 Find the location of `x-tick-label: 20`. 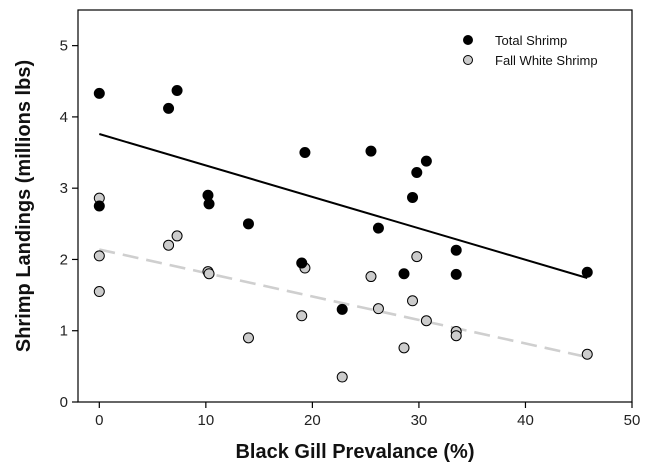

x-tick-label: 20 is located at coordinates (312, 420).